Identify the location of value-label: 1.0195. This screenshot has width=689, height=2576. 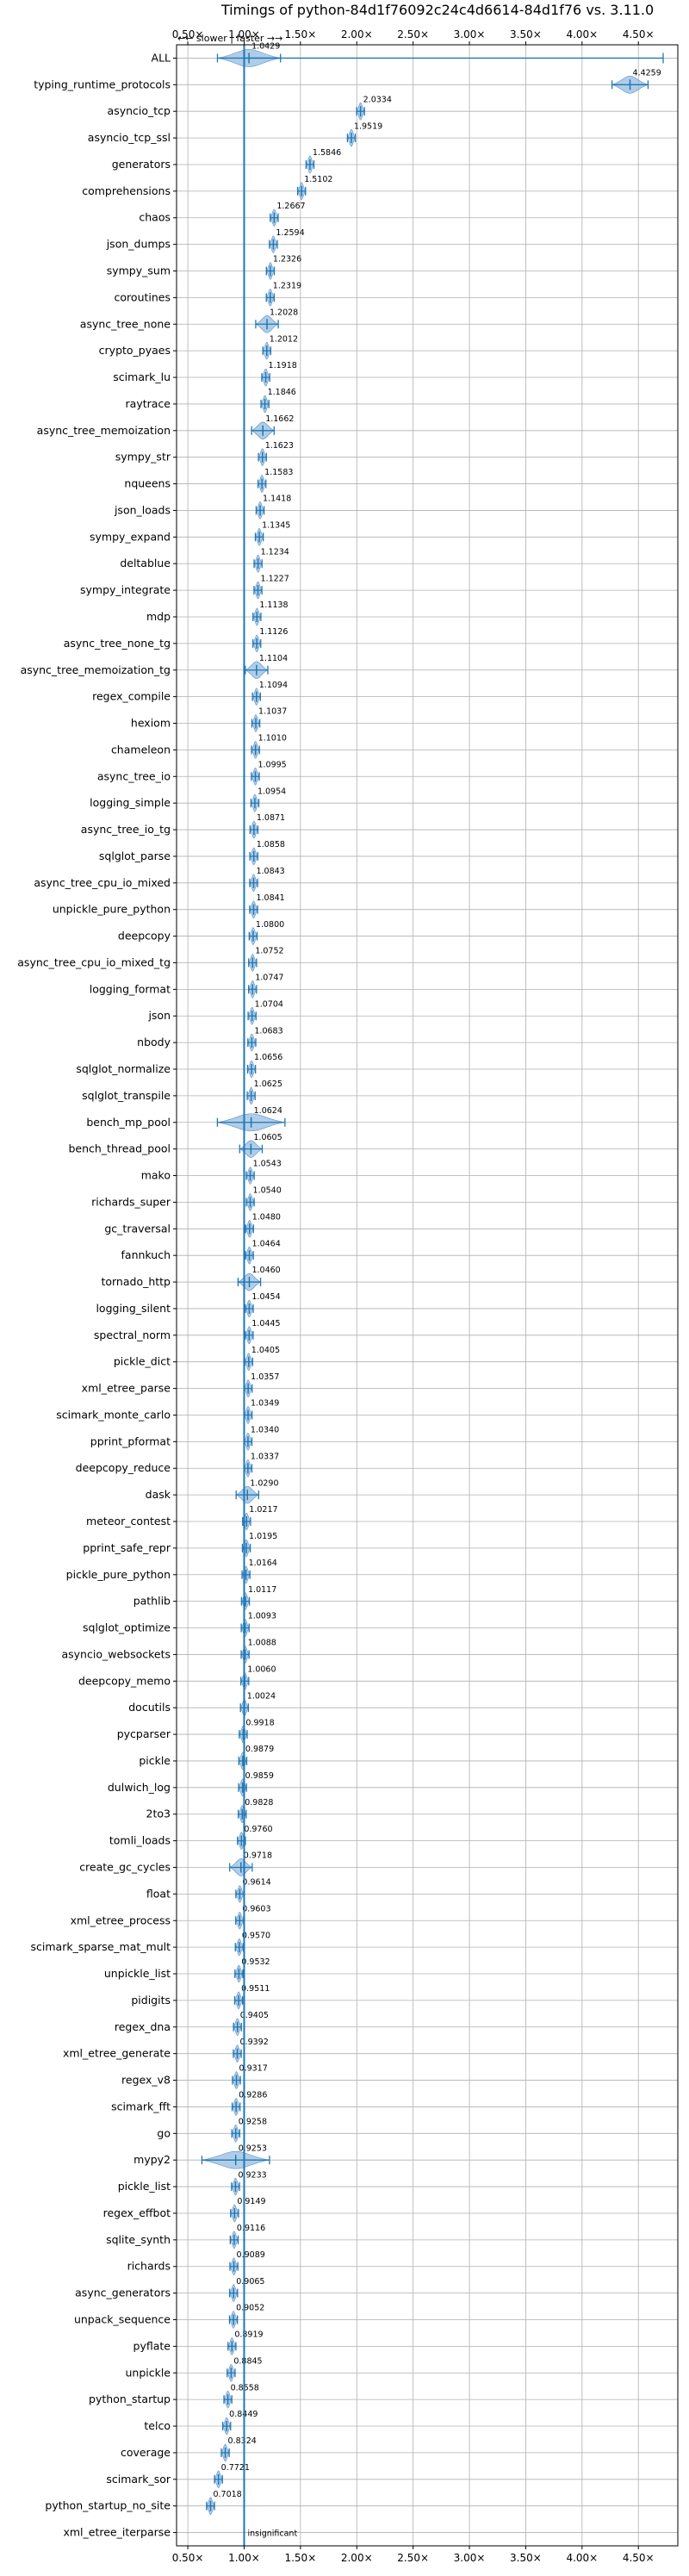
(263, 1537).